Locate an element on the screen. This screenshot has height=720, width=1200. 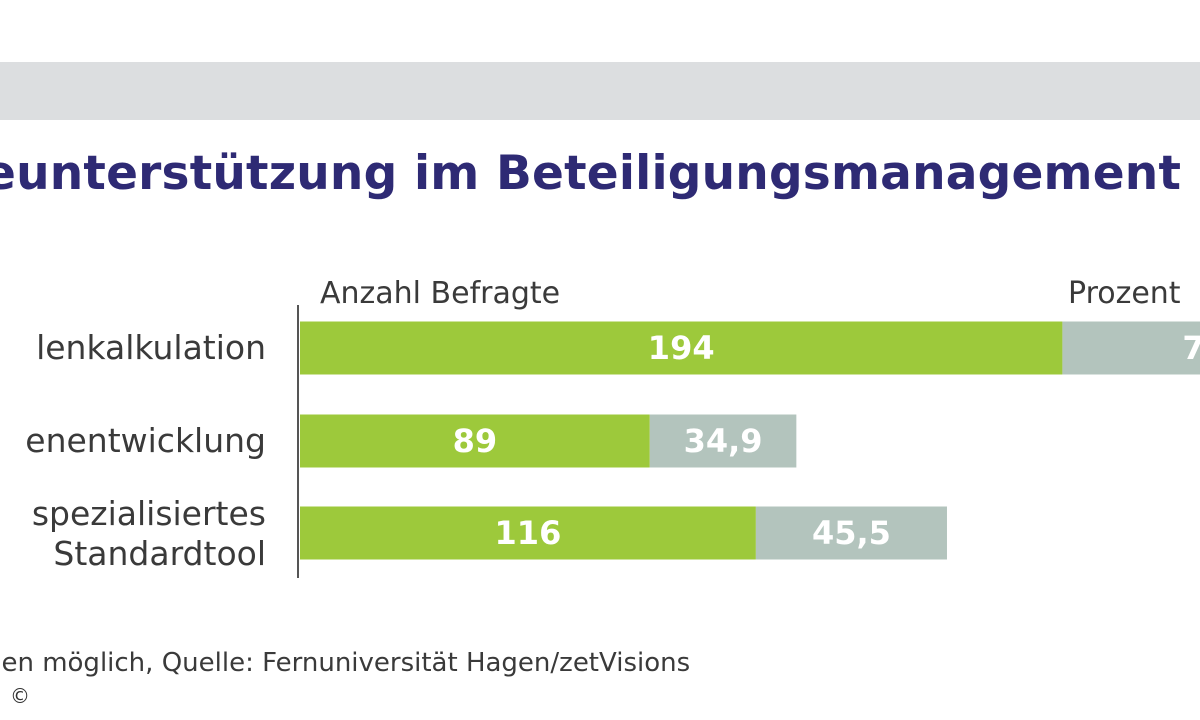
bar-count-label: 194 is located at coordinates (681, 348).